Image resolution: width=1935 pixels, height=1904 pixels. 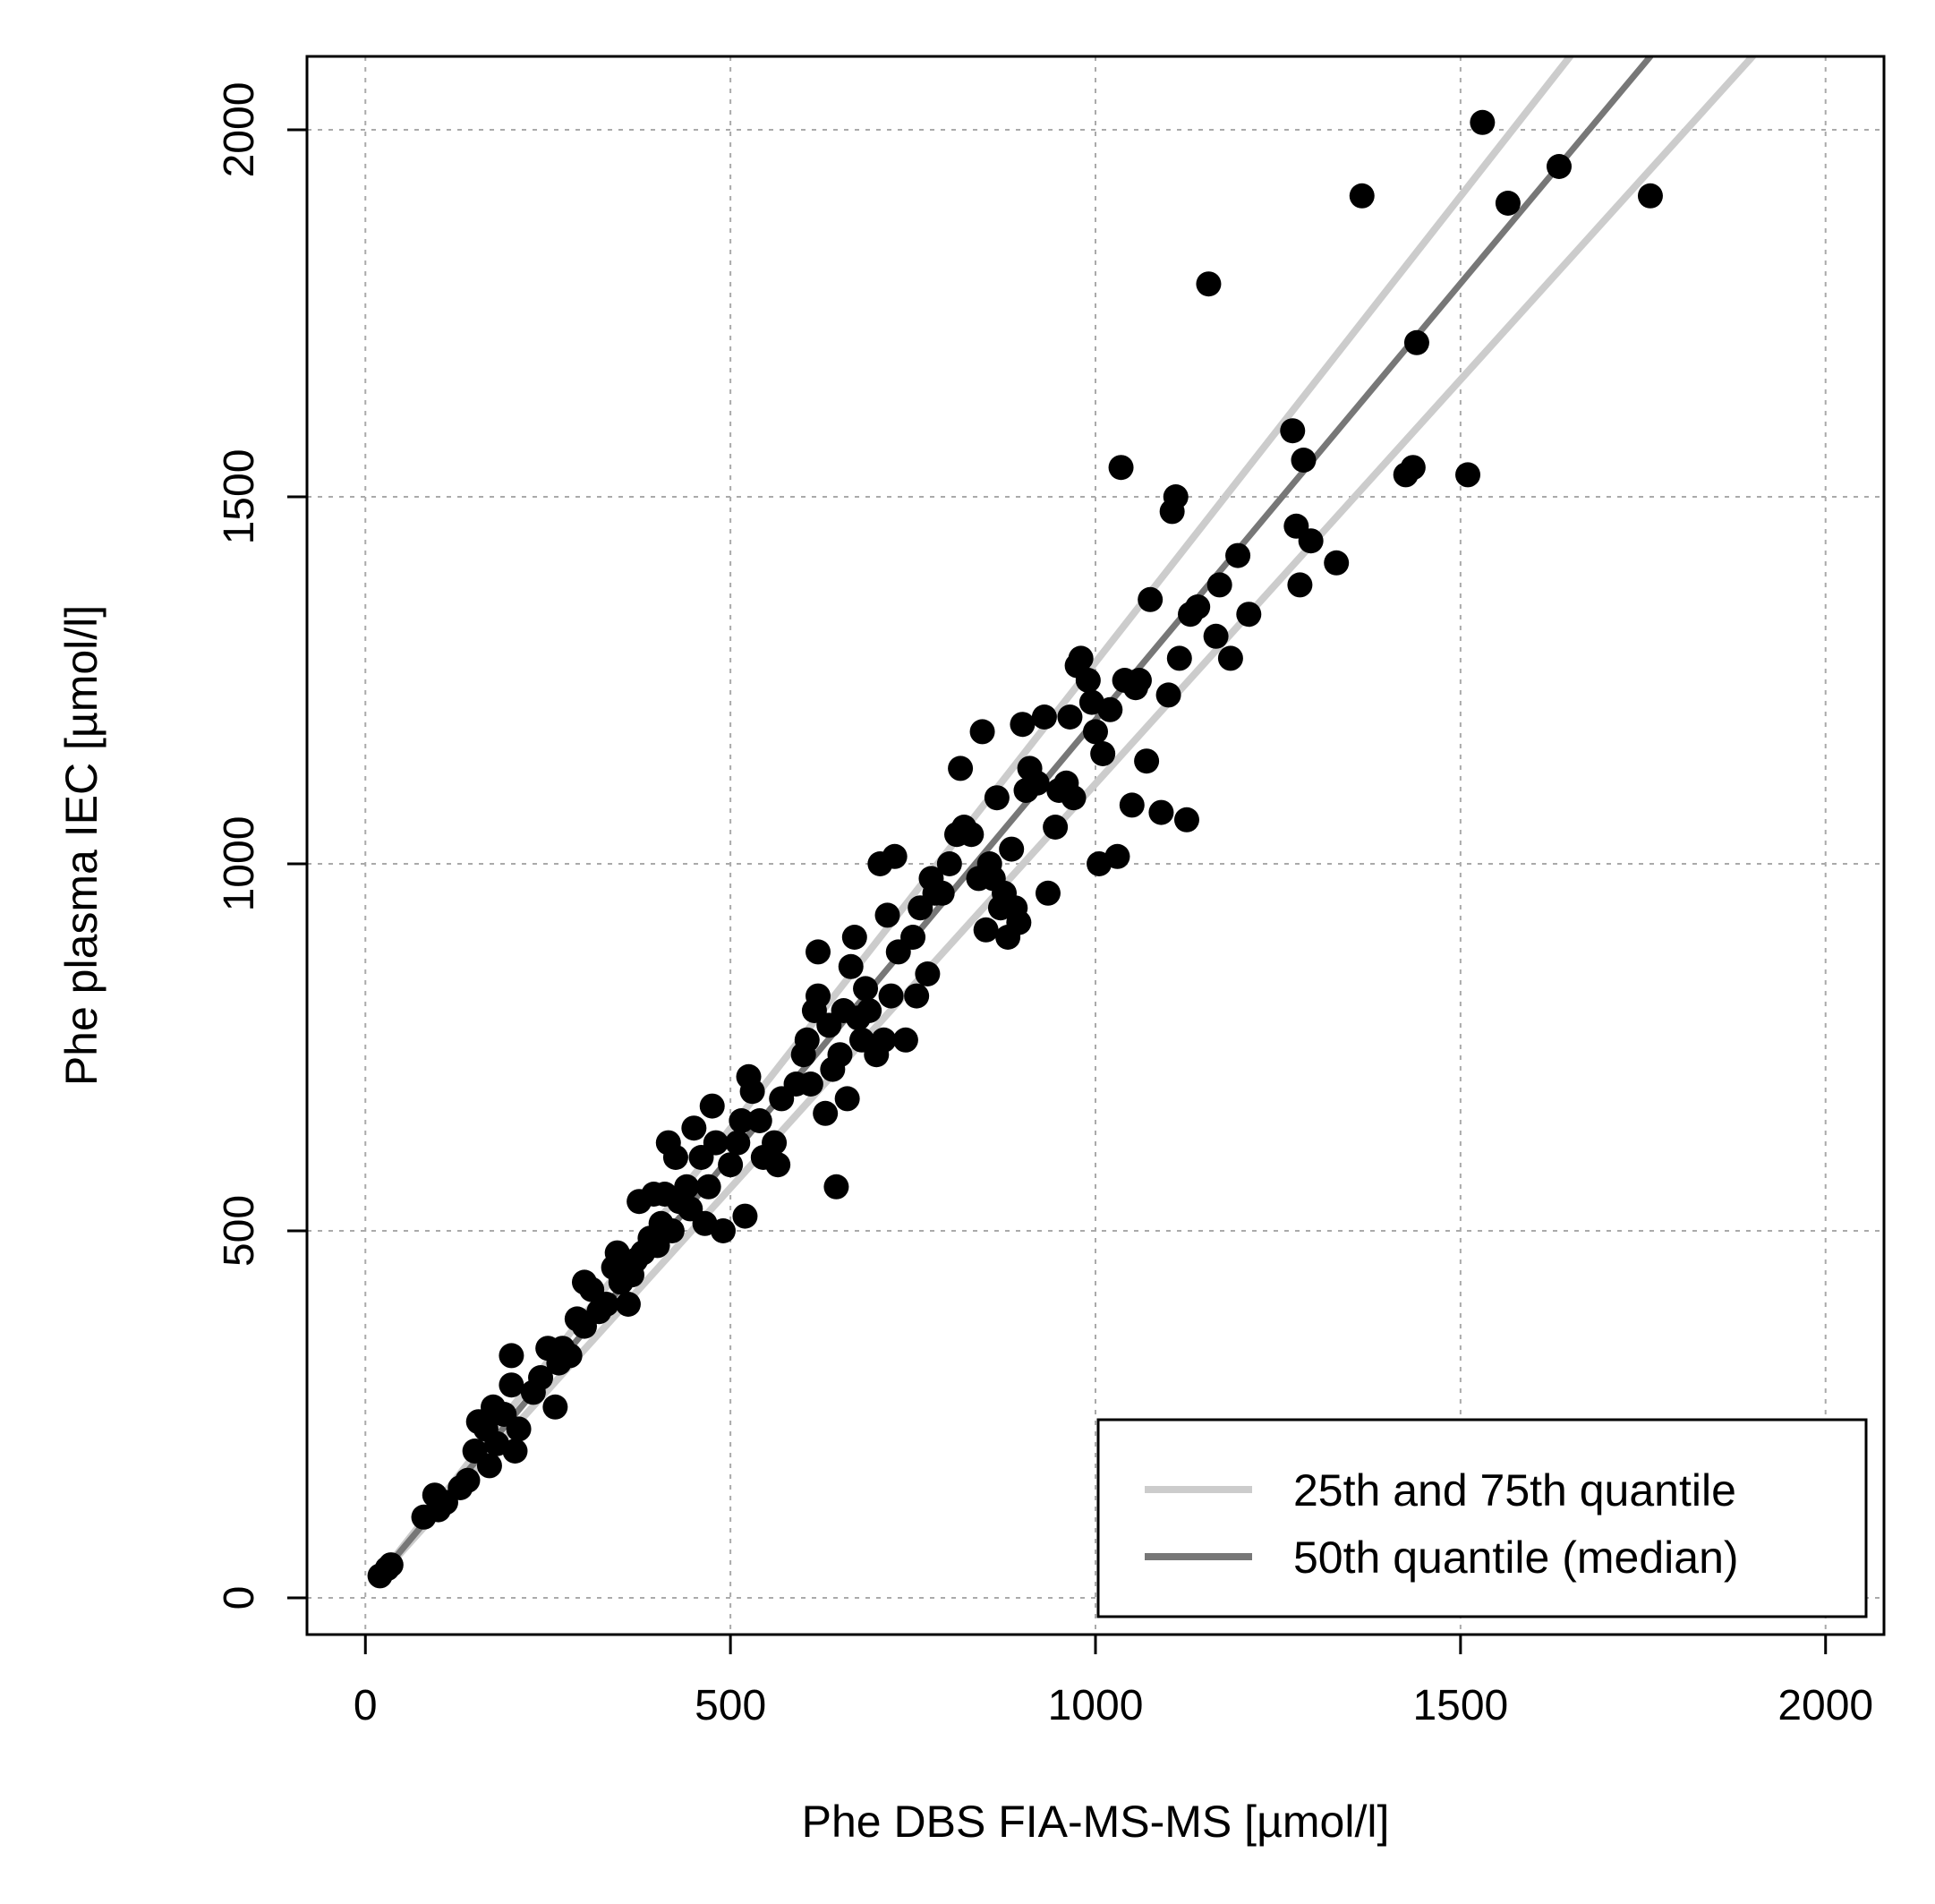 I want to click on legend-label-quartiles: 25th and 75th quantile, so click(x=1515, y=1491).